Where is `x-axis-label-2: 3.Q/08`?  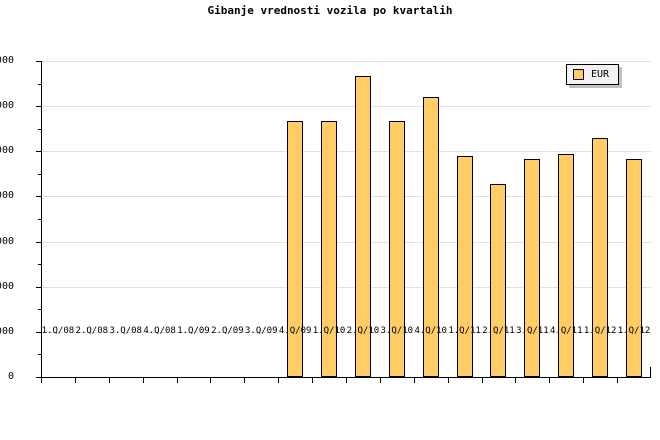
x-axis-label-2: 3.Q/08 is located at coordinates (125, 331).